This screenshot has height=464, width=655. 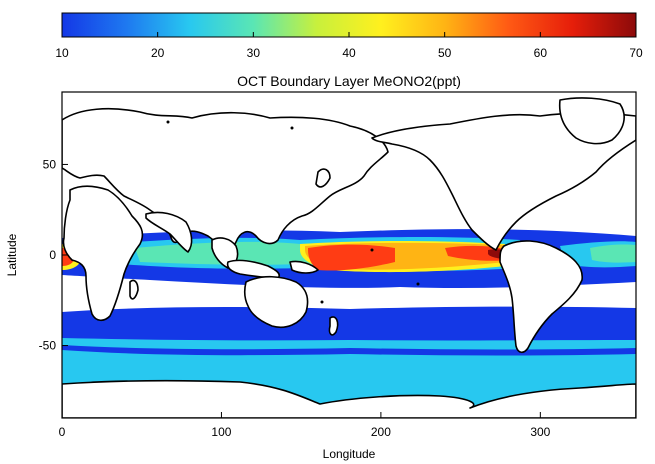 What do you see at coordinates (276, 301) in the screenshot?
I see `continent-australia` at bounding box center [276, 301].